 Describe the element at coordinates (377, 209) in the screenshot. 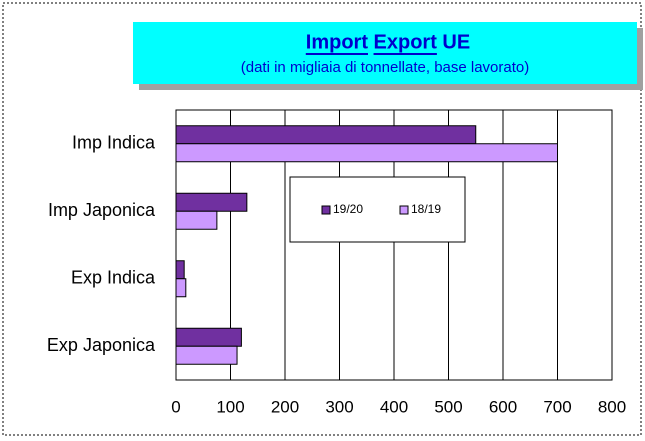

I see `legend` at that location.